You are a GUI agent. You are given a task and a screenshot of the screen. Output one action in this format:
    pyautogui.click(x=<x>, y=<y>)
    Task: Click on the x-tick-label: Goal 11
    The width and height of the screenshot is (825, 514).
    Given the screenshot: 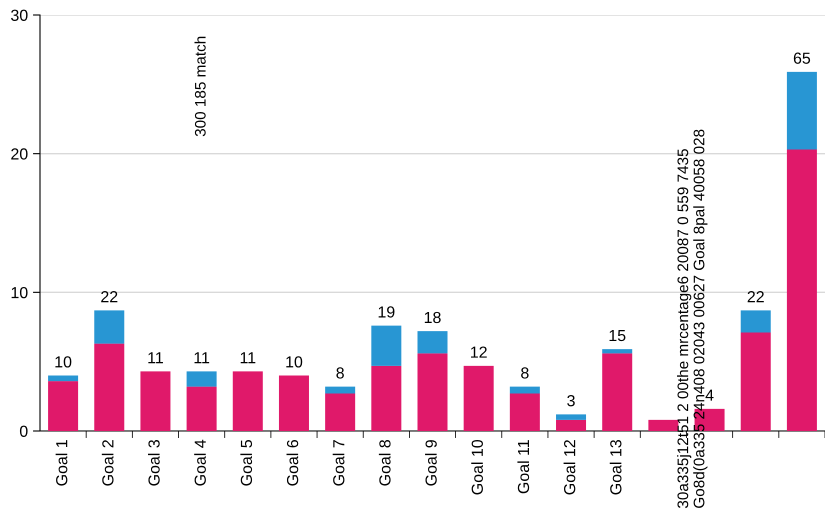 What is the action you would take?
    pyautogui.click(x=523, y=467)
    